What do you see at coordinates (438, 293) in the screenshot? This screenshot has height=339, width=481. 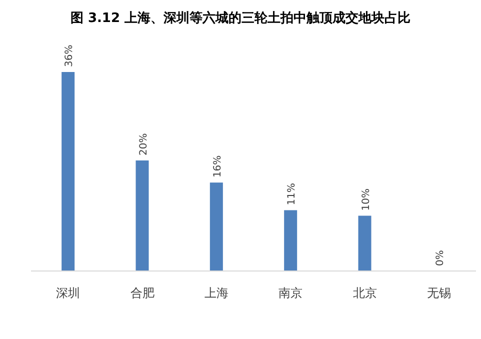 I see `x-tick-label: 无锡` at bounding box center [438, 293].